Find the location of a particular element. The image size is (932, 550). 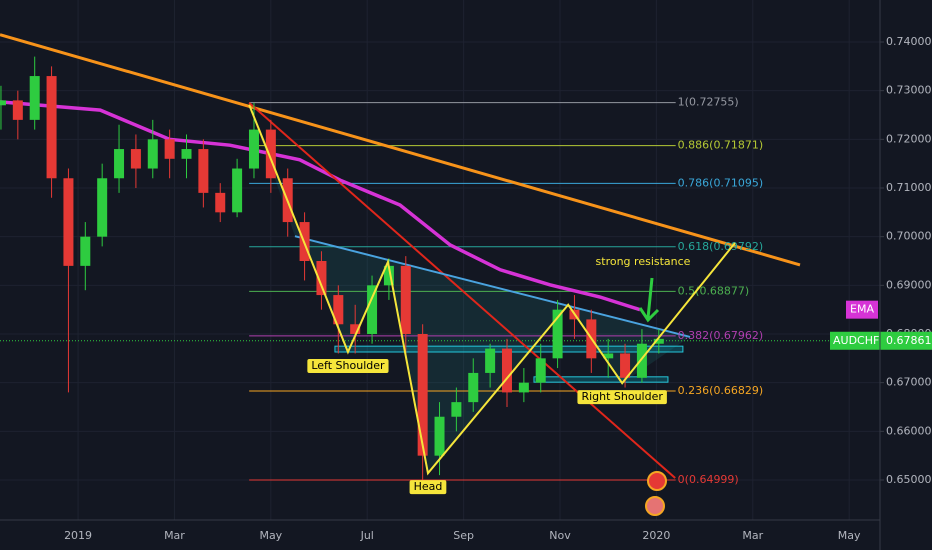

x-tick-label: 2019 is located at coordinates (78, 535).